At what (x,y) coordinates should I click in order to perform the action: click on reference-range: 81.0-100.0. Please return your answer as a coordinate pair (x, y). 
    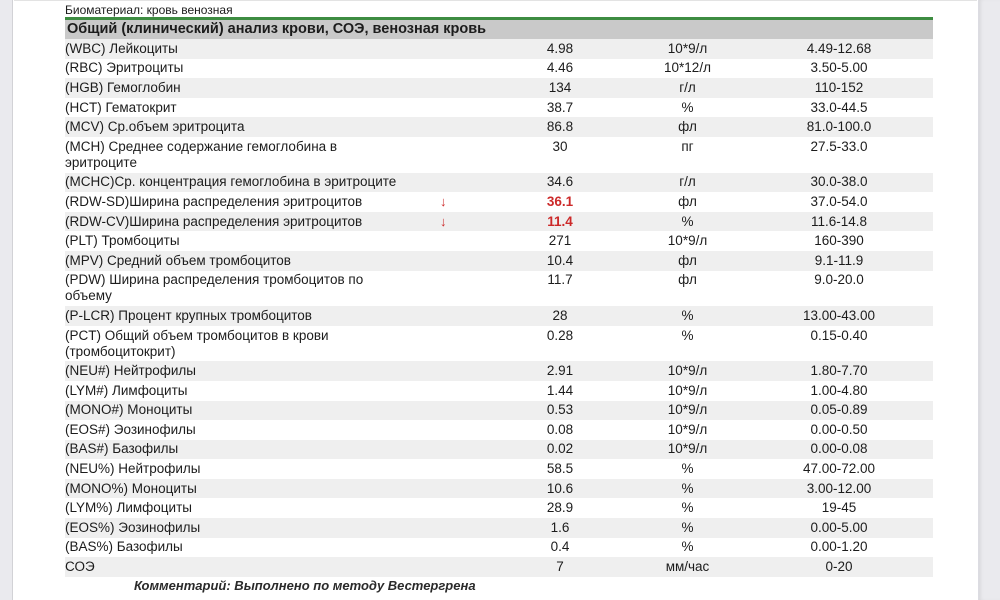
    Looking at the image, I should click on (839, 127).